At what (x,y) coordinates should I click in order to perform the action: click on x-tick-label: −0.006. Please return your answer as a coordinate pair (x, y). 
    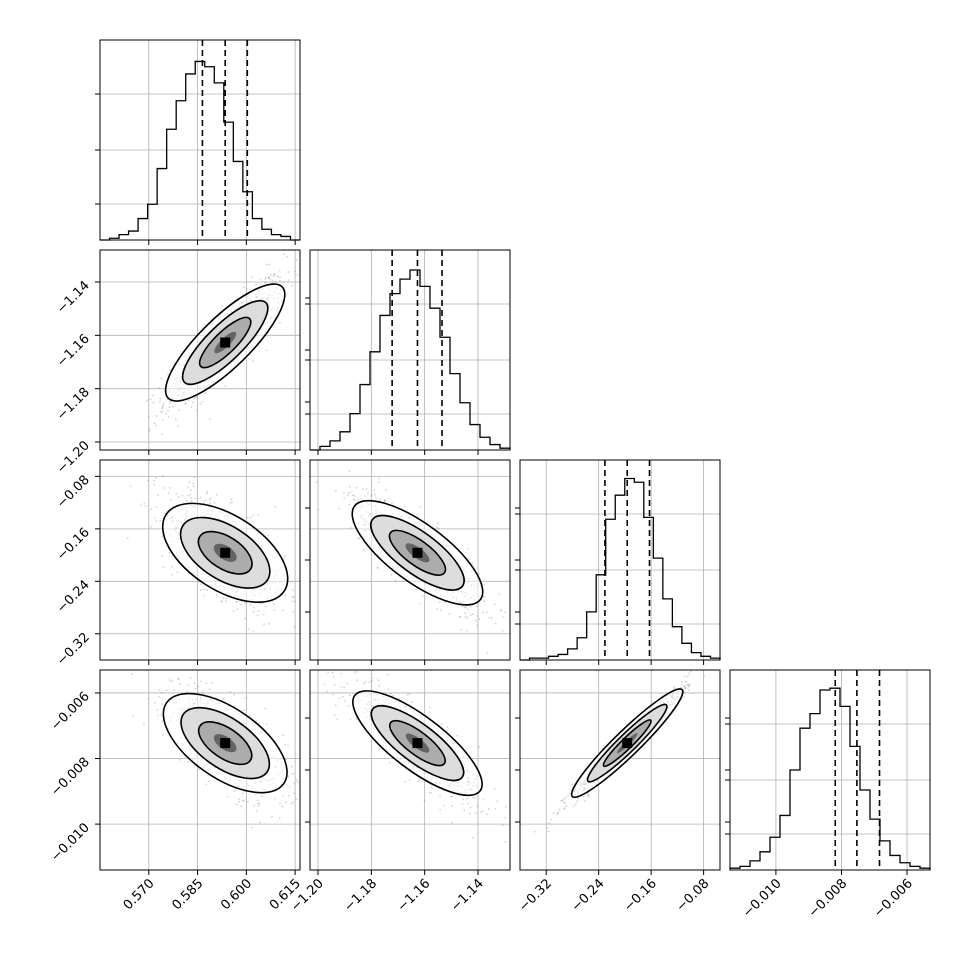
    Looking at the image, I should click on (893, 898).